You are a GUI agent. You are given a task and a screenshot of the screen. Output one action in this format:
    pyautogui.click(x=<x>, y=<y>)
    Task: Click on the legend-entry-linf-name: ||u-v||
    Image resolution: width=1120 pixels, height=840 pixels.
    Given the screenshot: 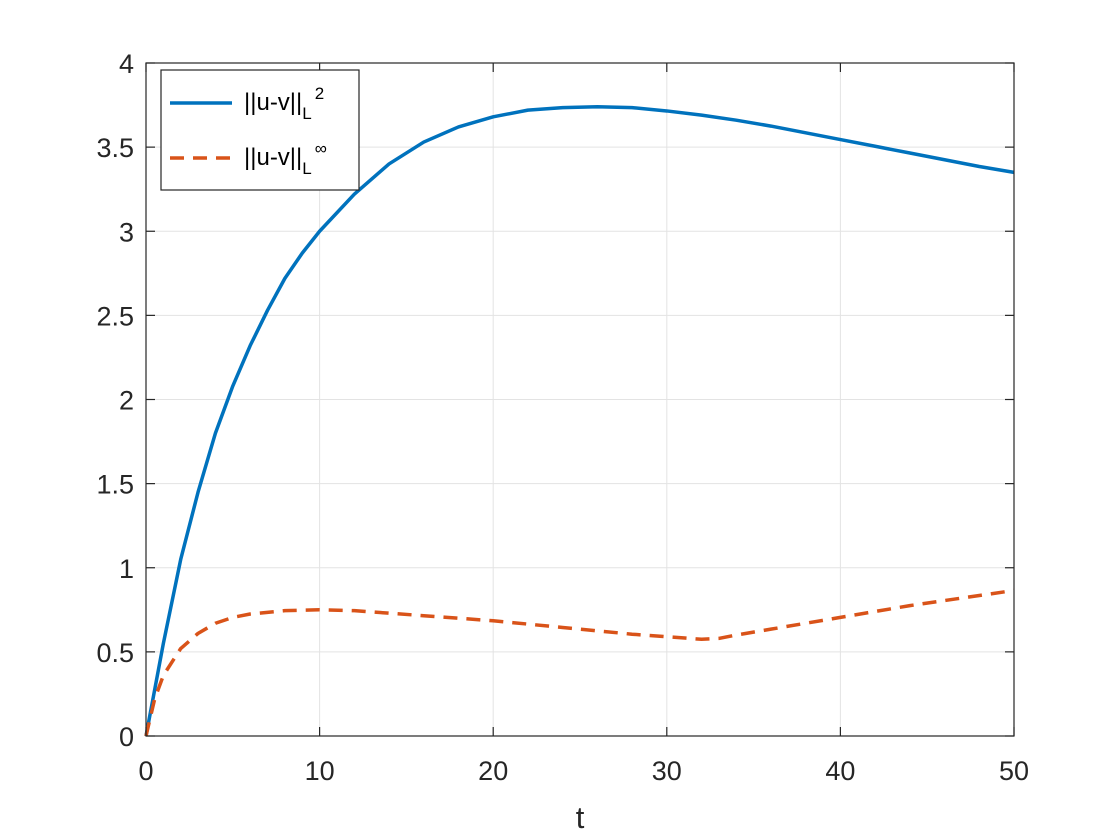 What is the action you would take?
    pyautogui.click(x=273, y=157)
    